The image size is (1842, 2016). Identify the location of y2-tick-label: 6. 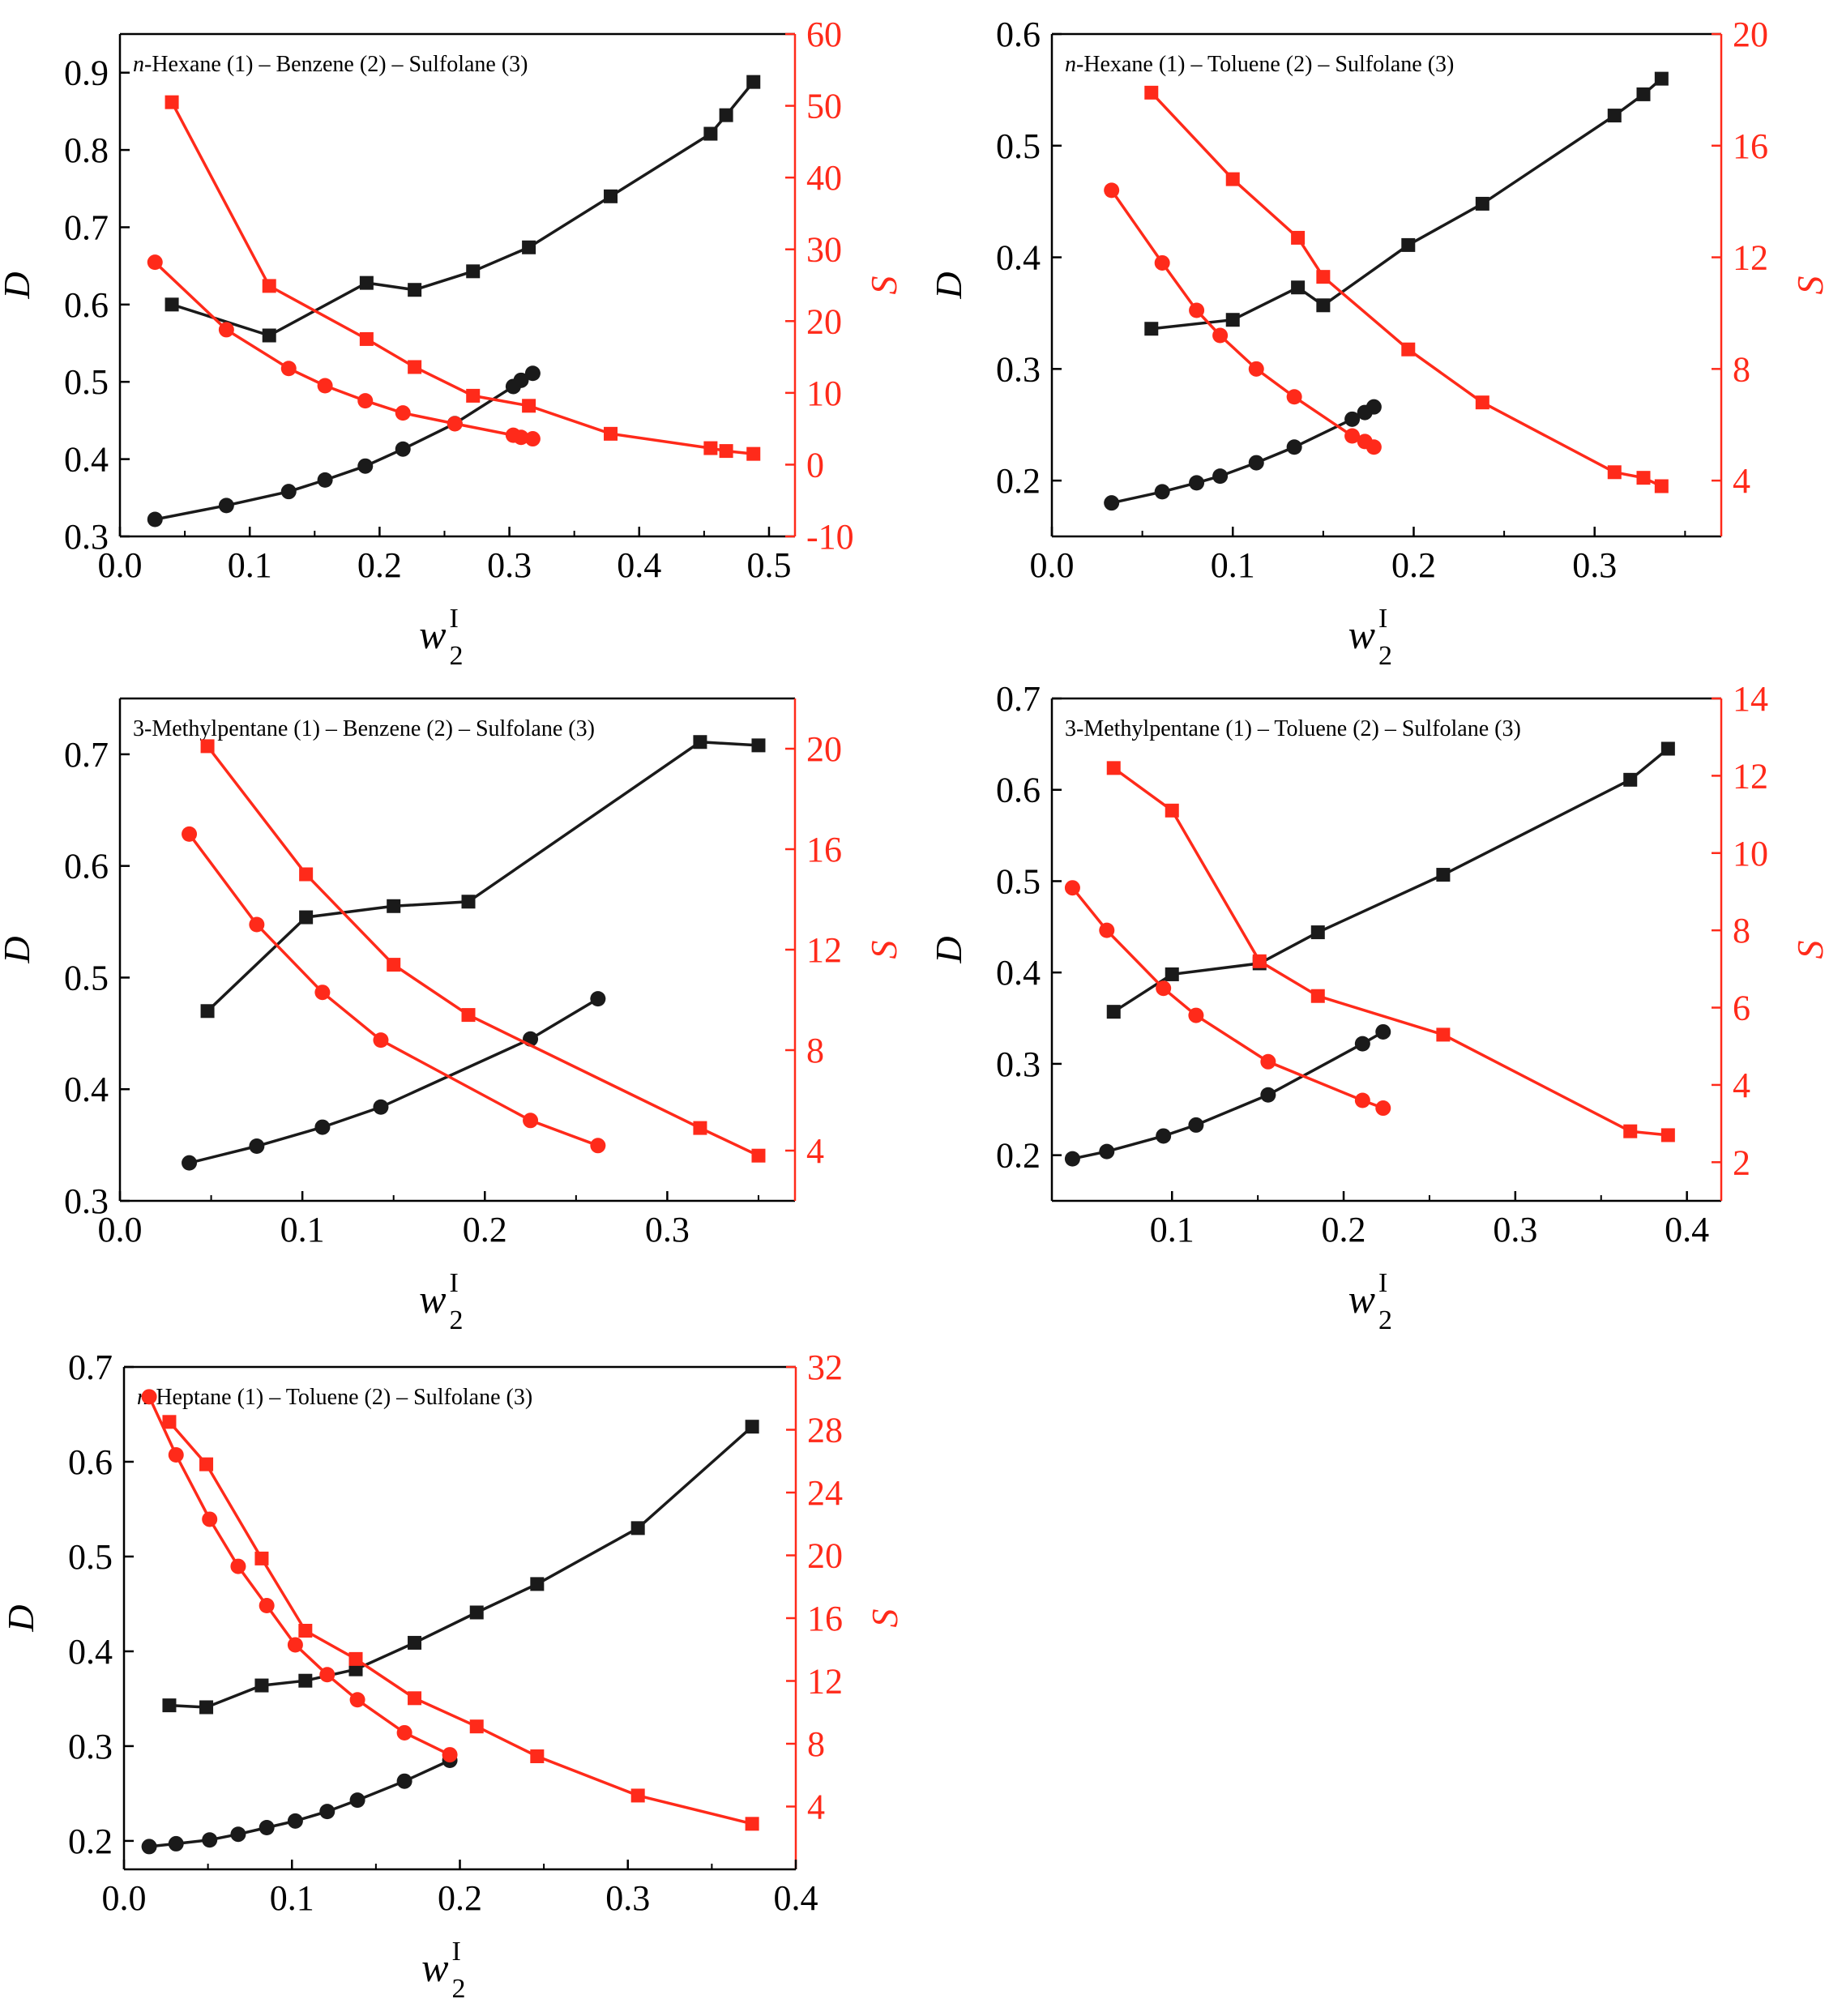
(1742, 1009).